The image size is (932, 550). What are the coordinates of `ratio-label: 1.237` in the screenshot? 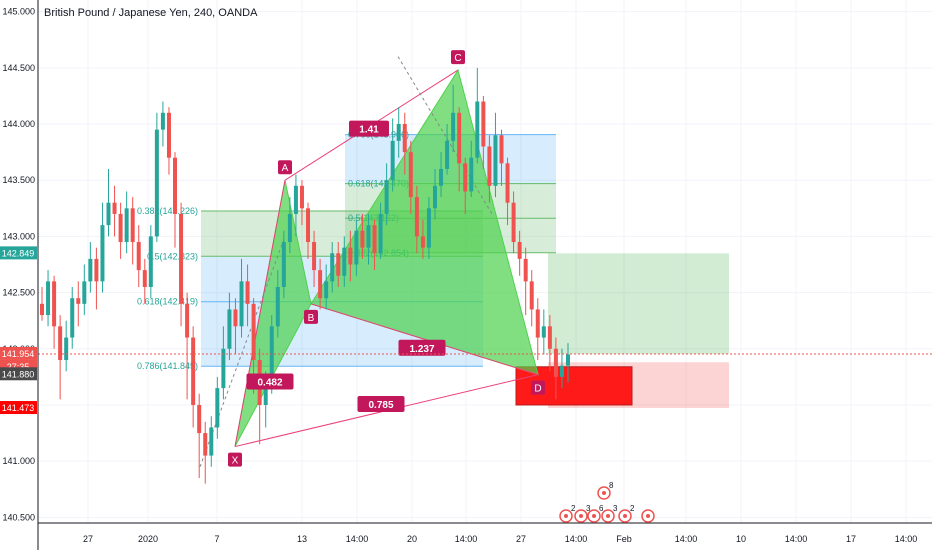 It's located at (422, 347).